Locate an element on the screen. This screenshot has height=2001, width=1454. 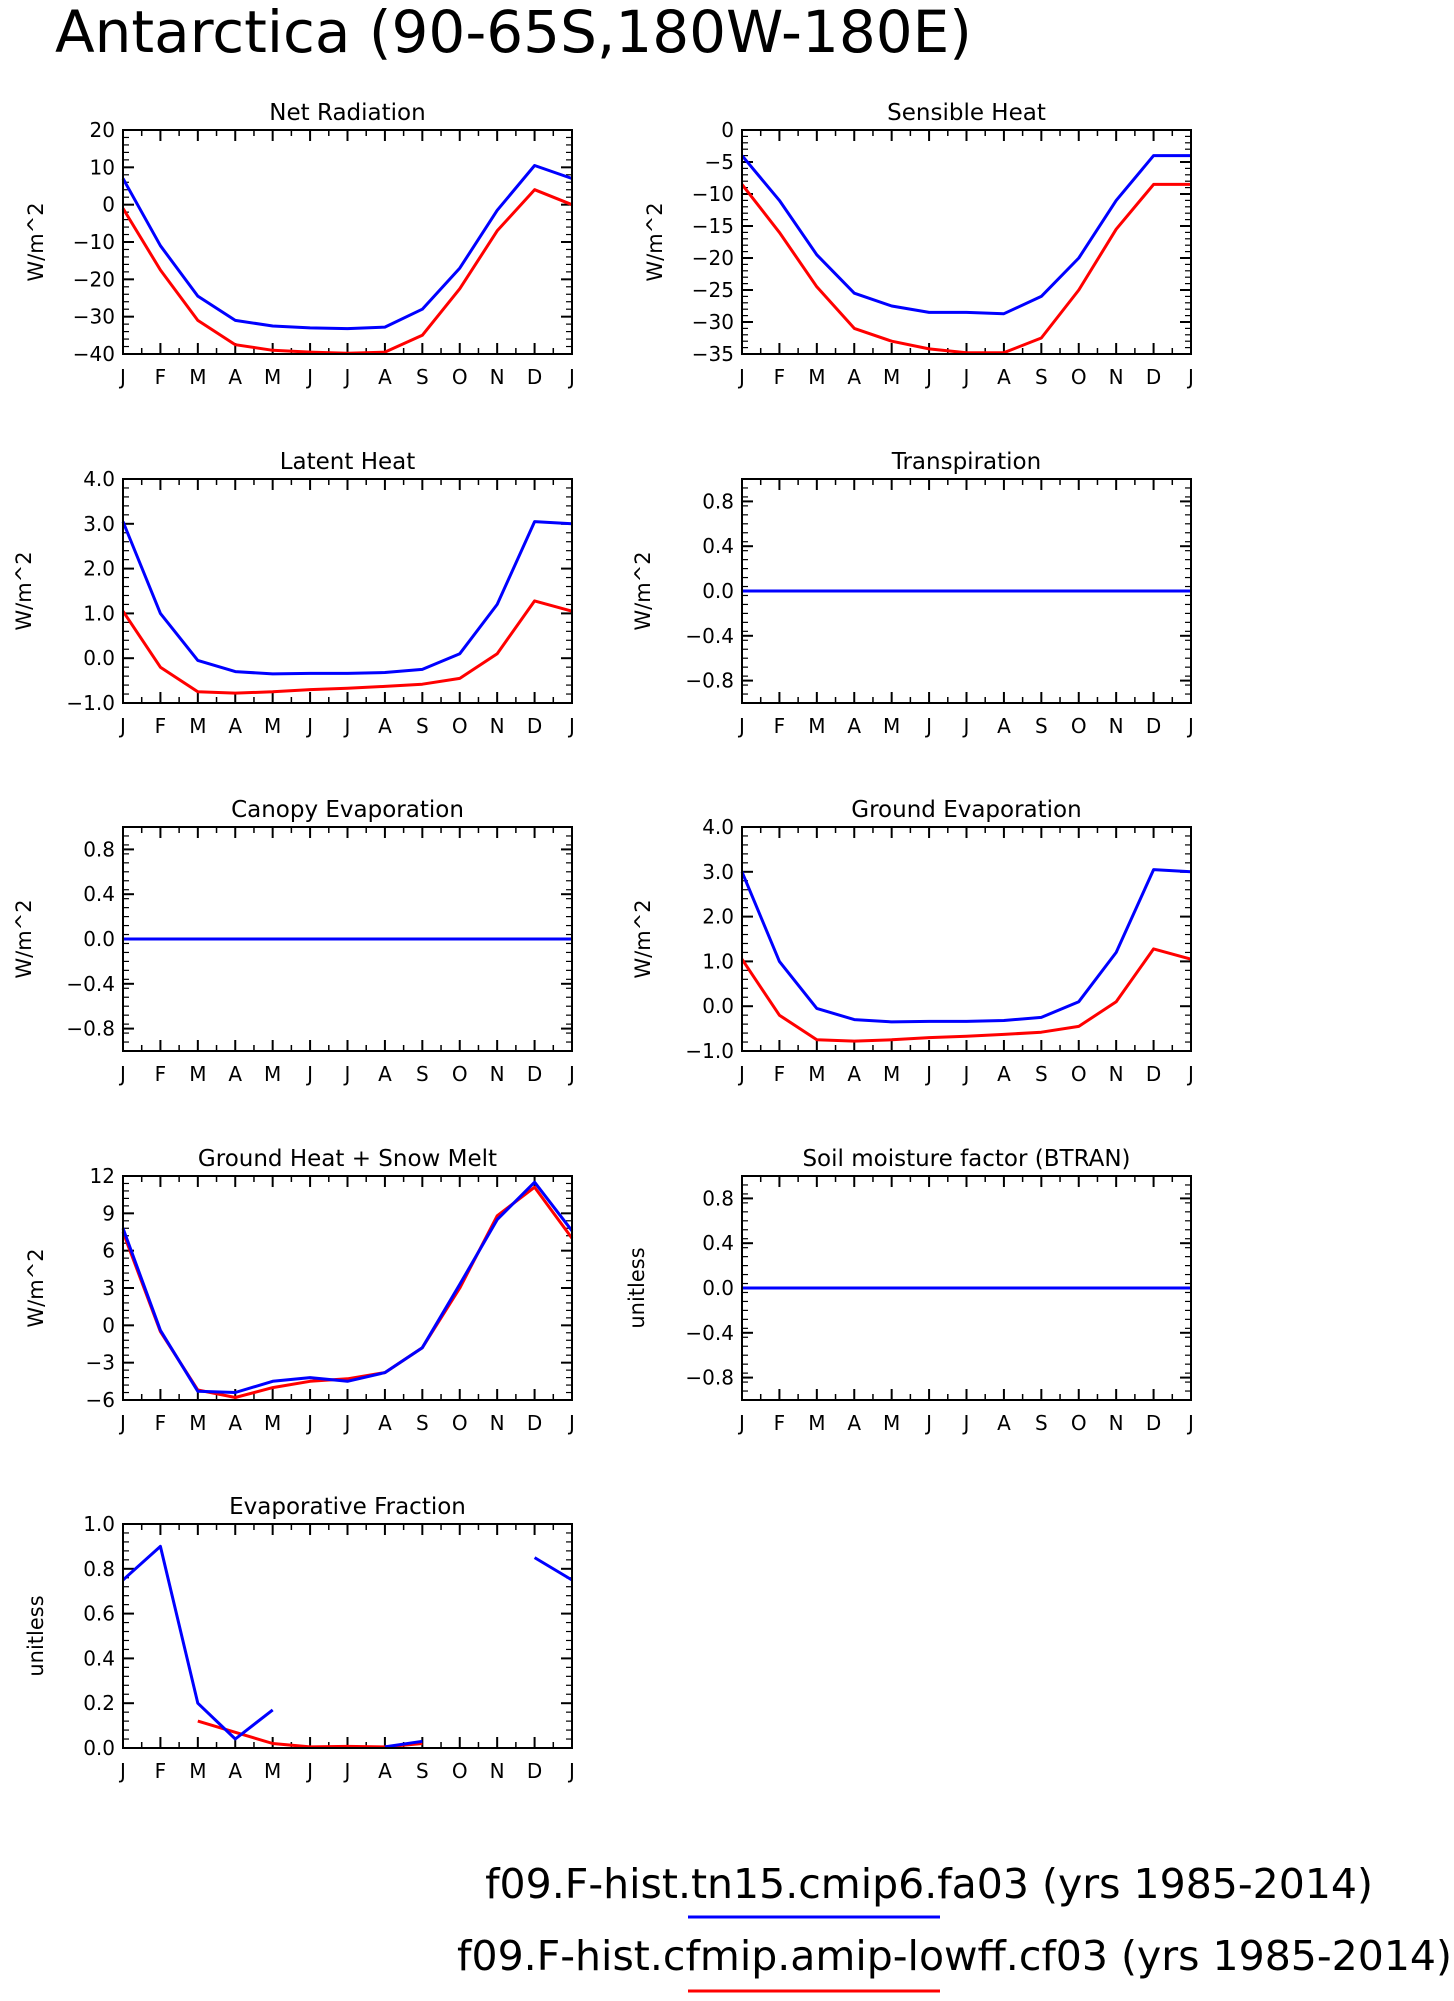
panel-title: Transpiration is located at coordinates (966, 462).